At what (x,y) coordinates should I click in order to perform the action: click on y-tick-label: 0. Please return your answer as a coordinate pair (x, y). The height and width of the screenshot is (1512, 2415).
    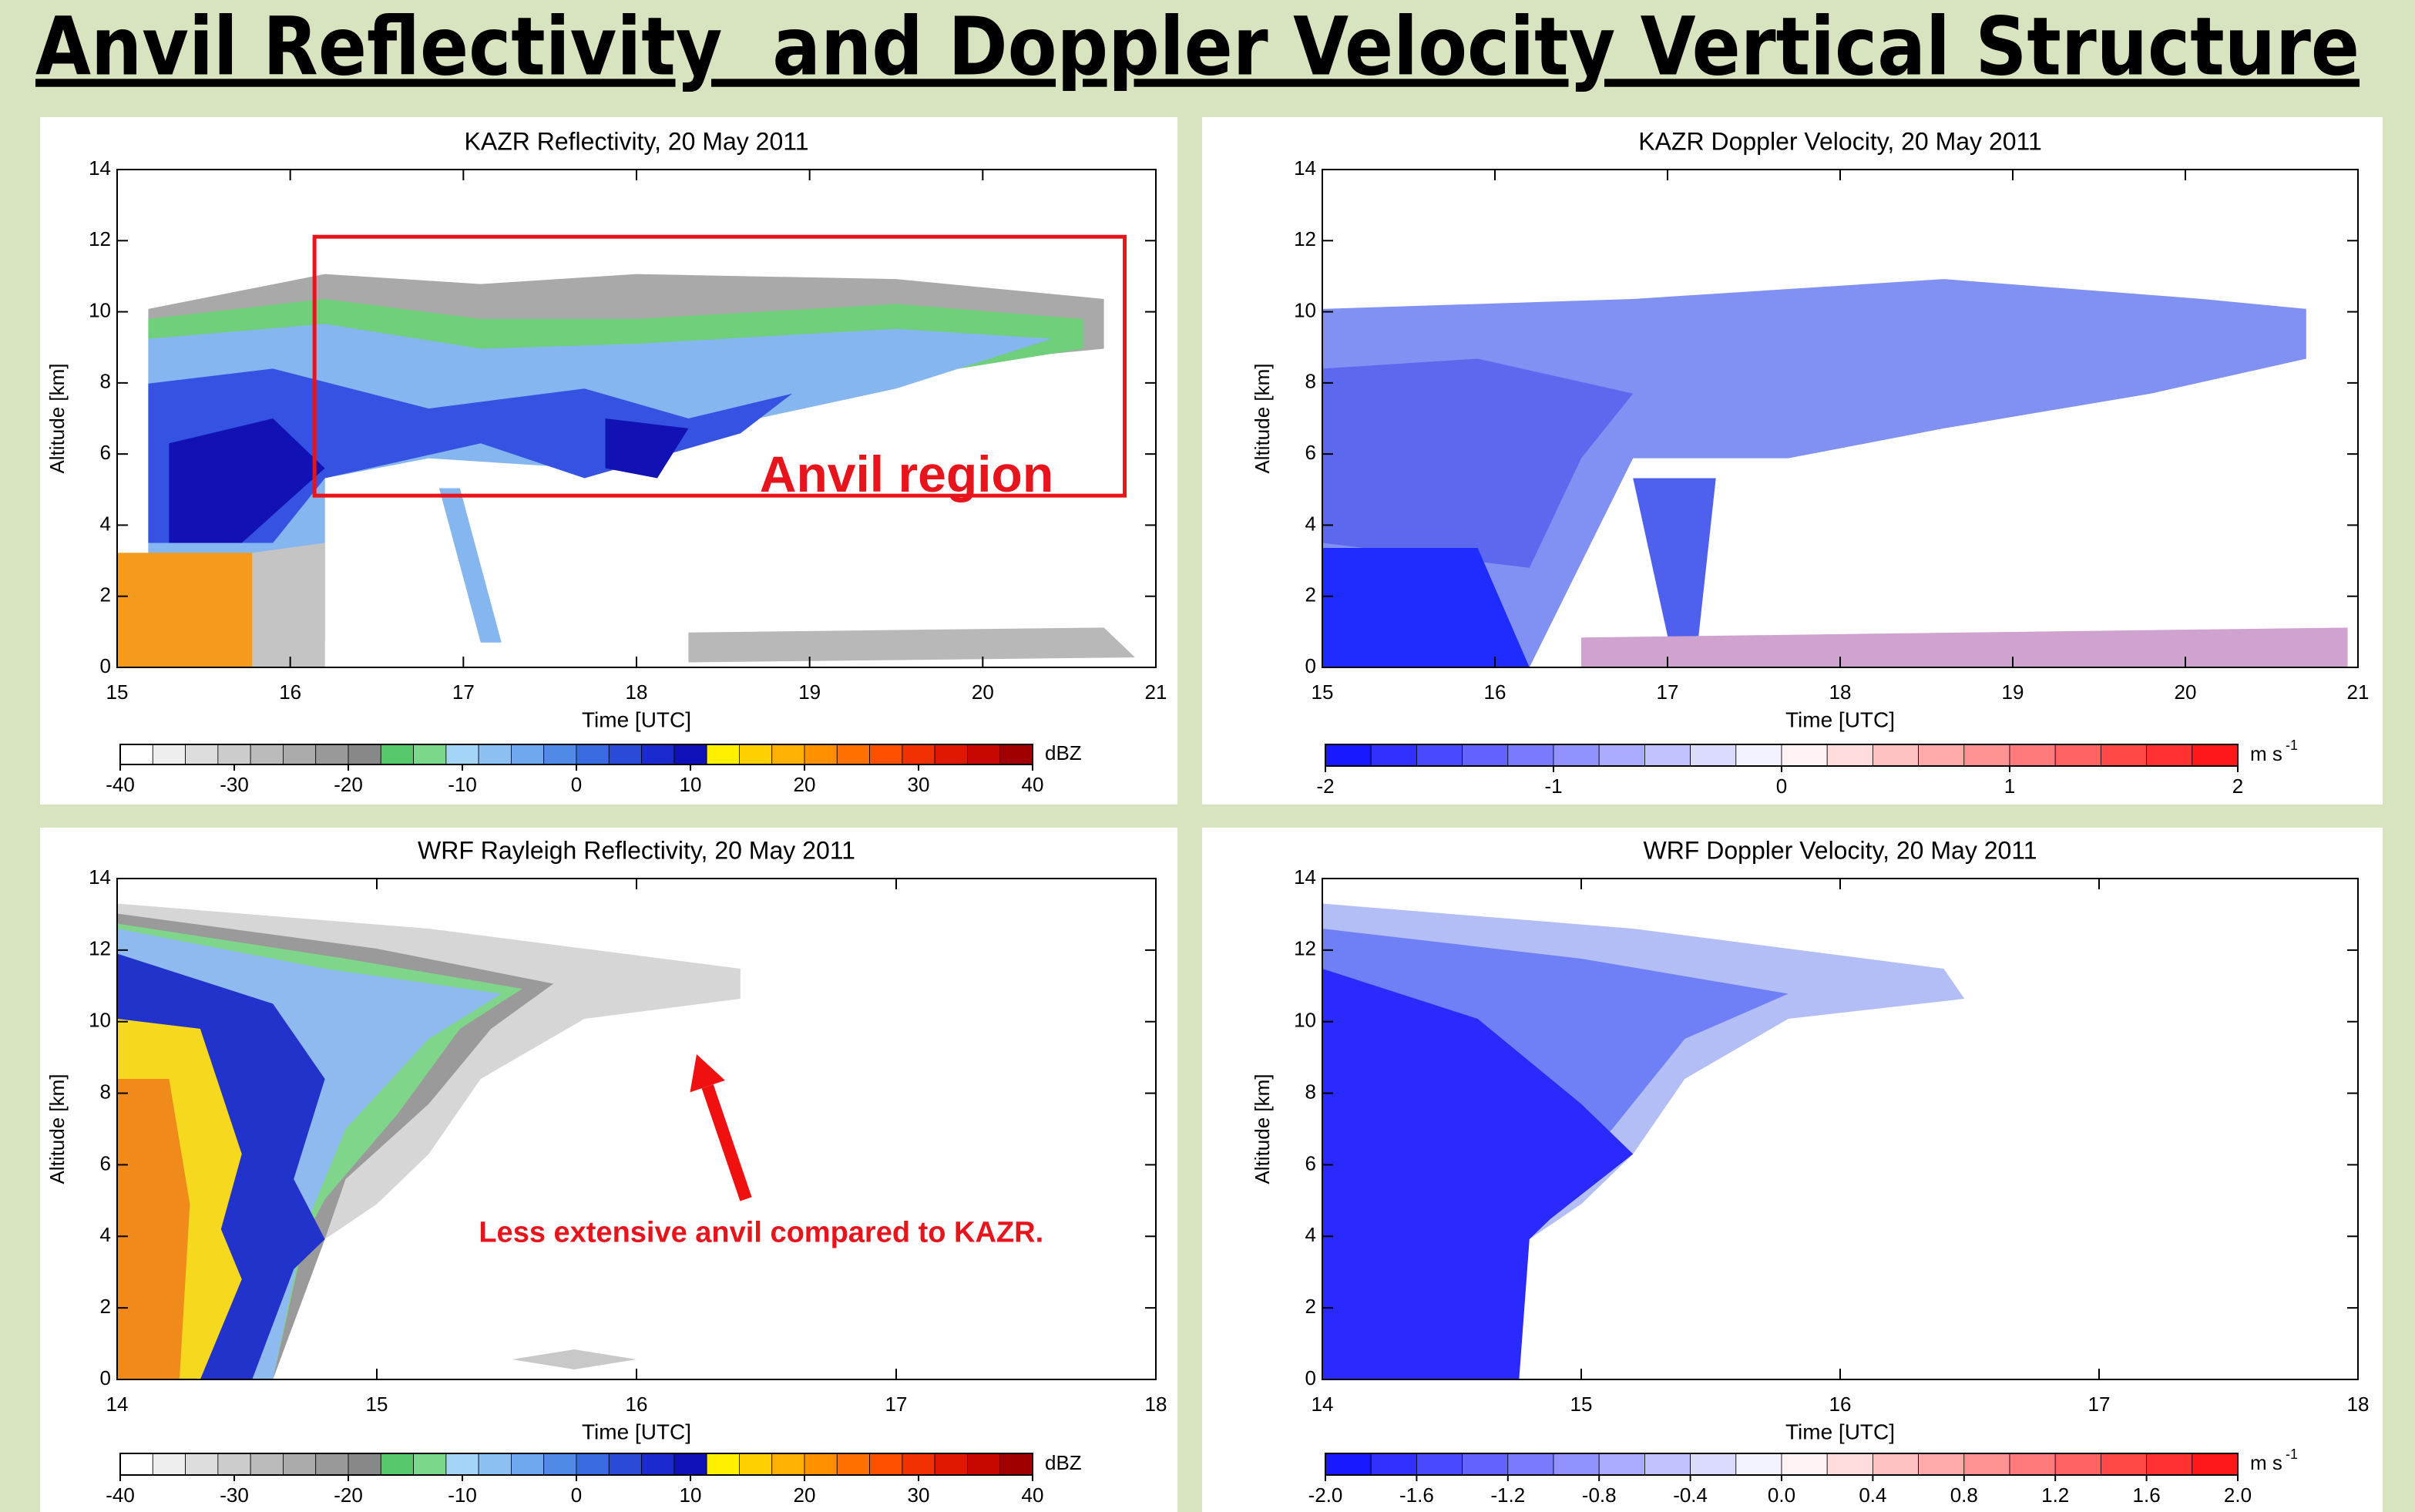
    Looking at the image, I should click on (1310, 1377).